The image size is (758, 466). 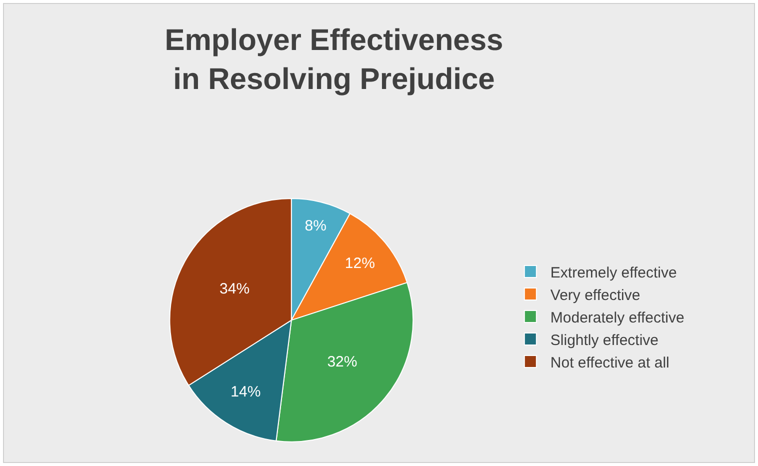 I want to click on legend-label: Not effective at all, so click(x=610, y=363).